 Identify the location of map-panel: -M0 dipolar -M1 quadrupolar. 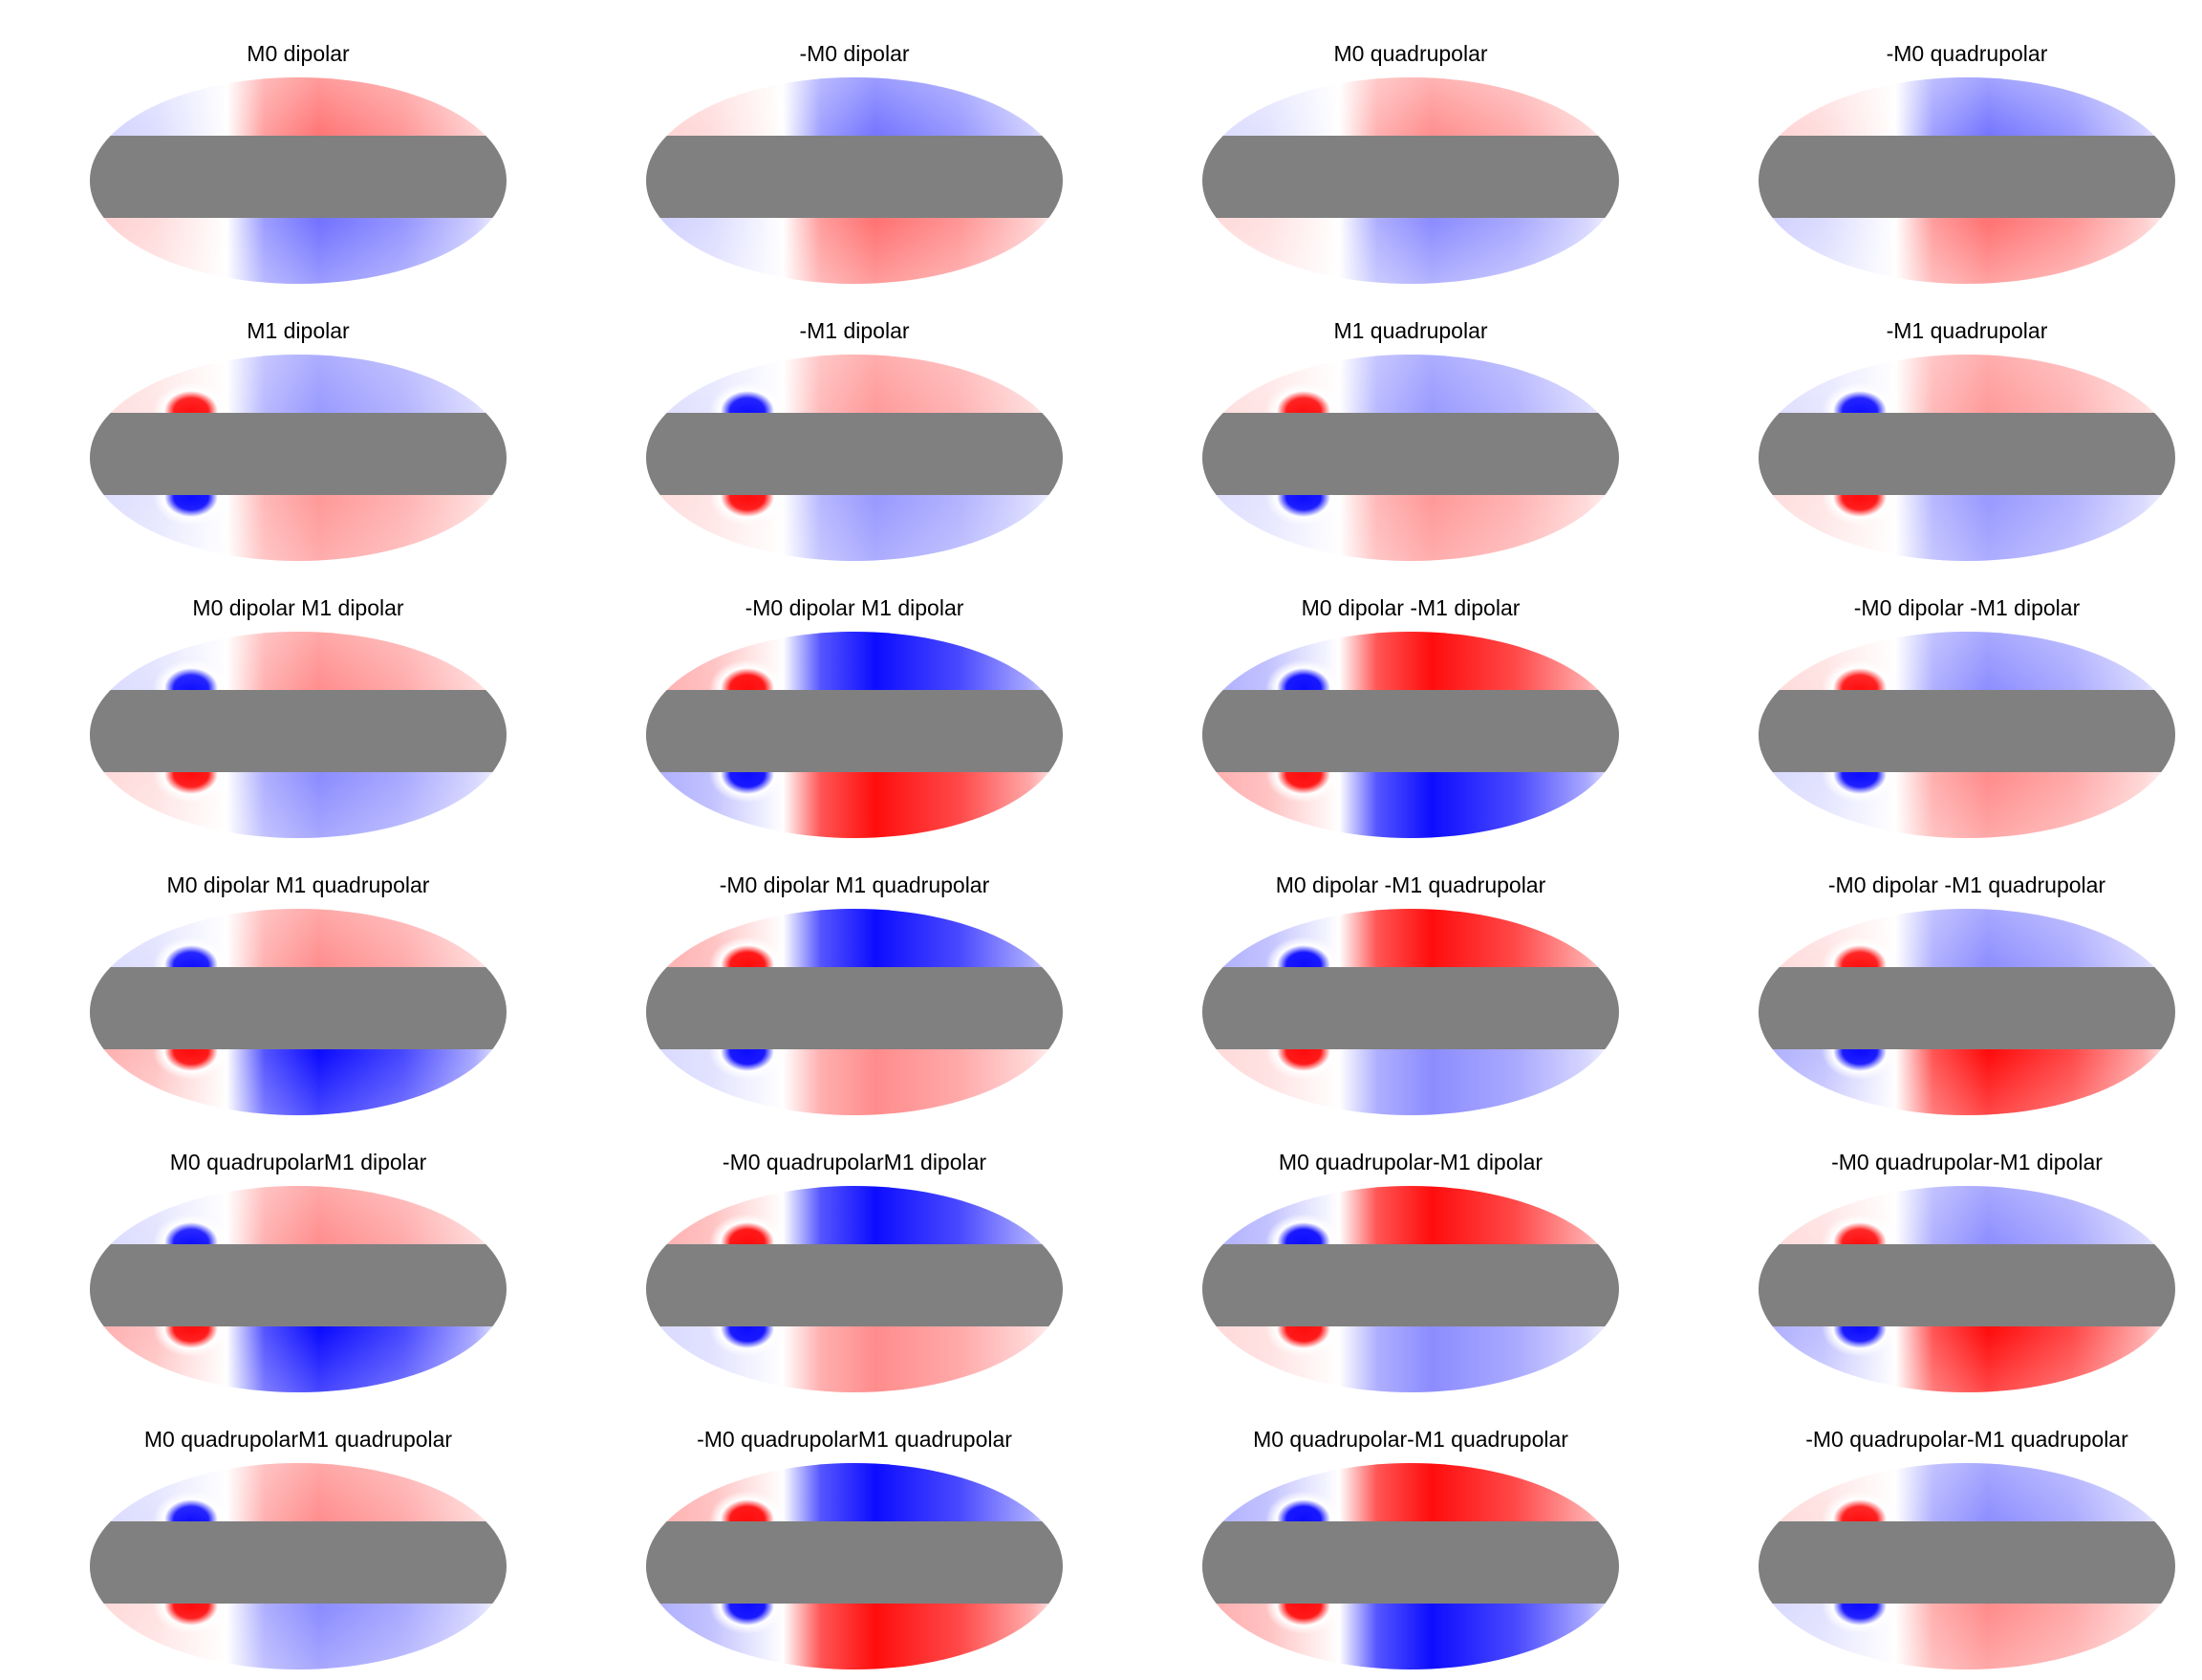
(1967, 997).